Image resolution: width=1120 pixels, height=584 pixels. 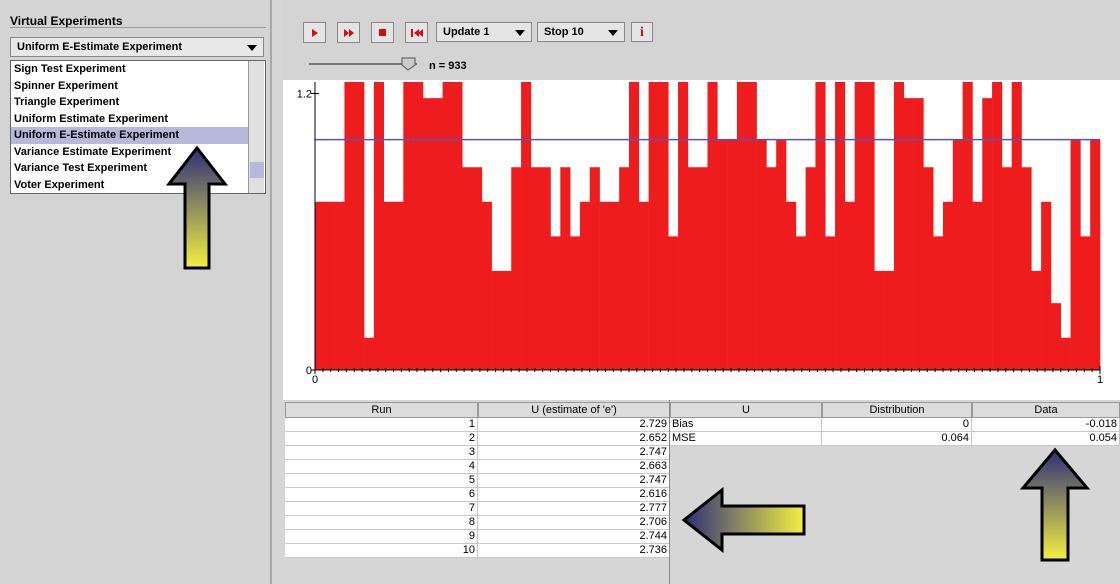 What do you see at coordinates (574, 425) in the screenshot?
I see `table-cell: 2.729` at bounding box center [574, 425].